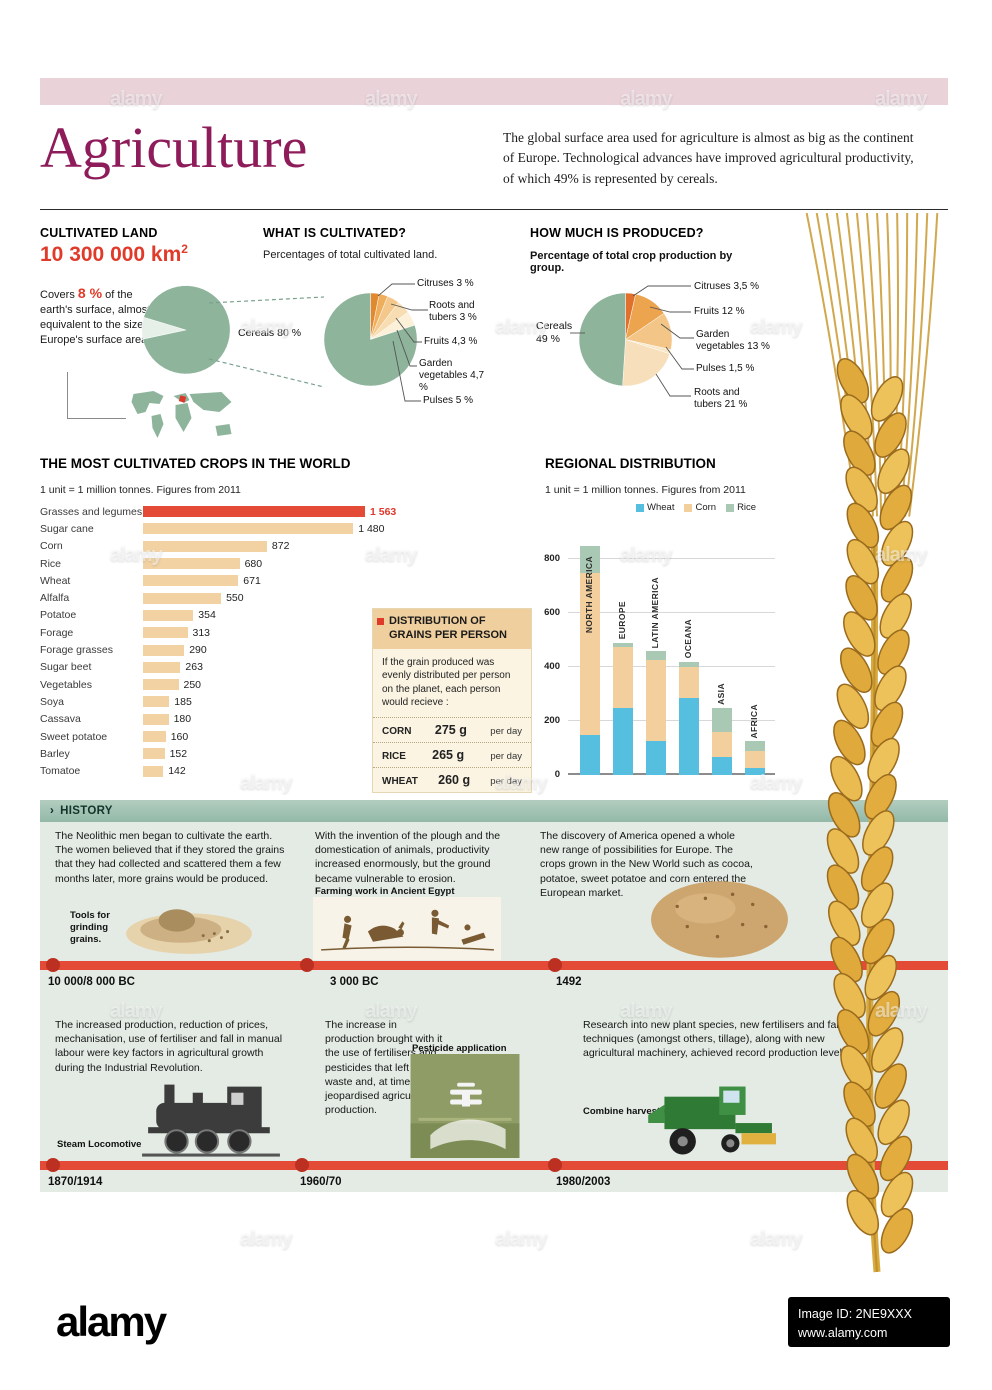  I want to click on crop-label: Forage grasses, so click(76, 650).